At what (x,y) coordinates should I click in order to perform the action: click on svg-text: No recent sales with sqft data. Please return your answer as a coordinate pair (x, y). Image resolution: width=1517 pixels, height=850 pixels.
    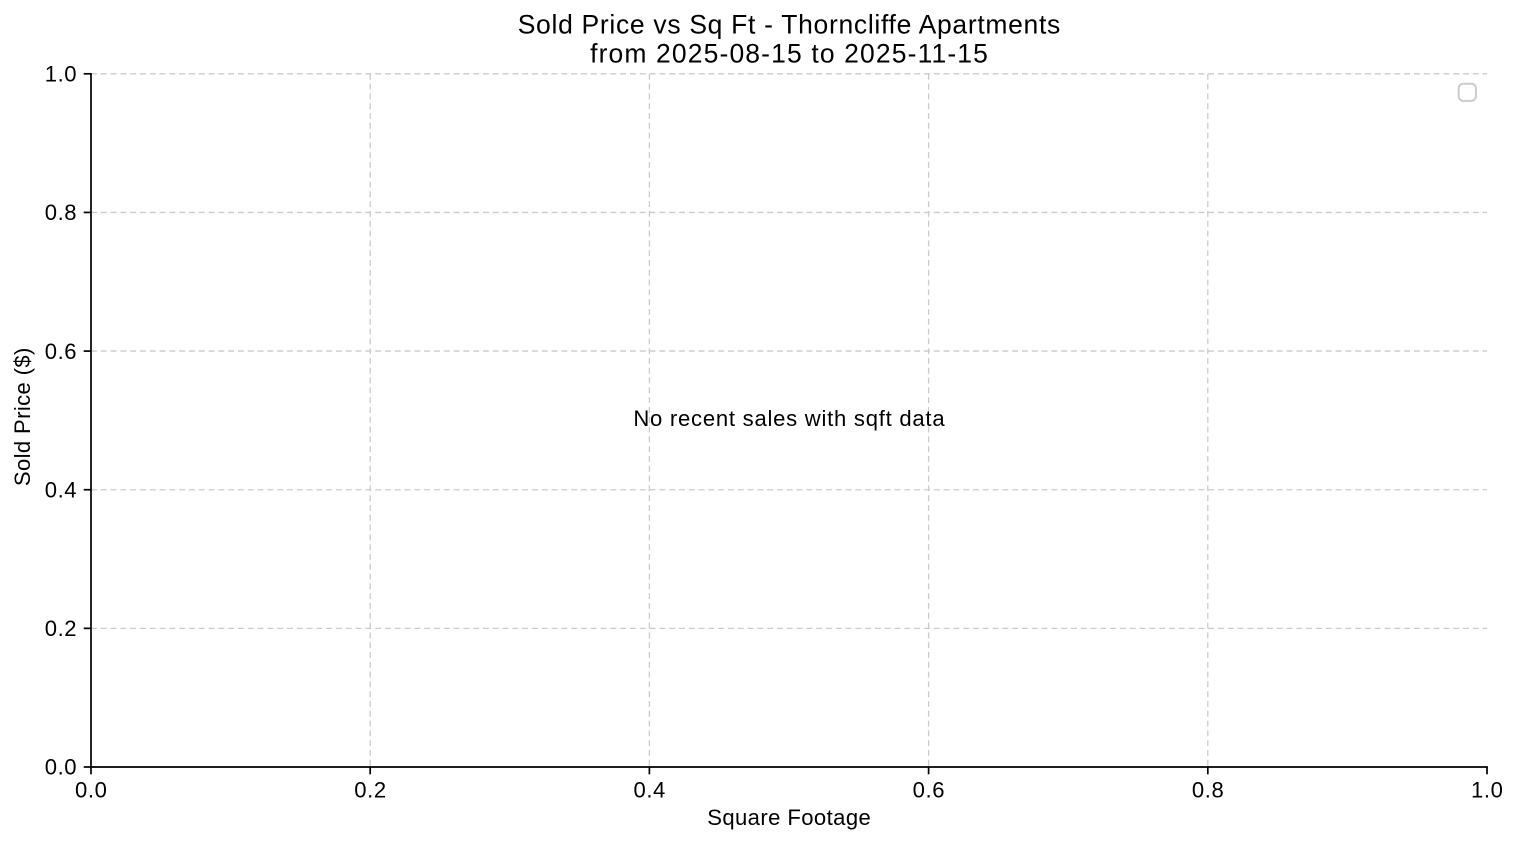
    Looking at the image, I should click on (789, 418).